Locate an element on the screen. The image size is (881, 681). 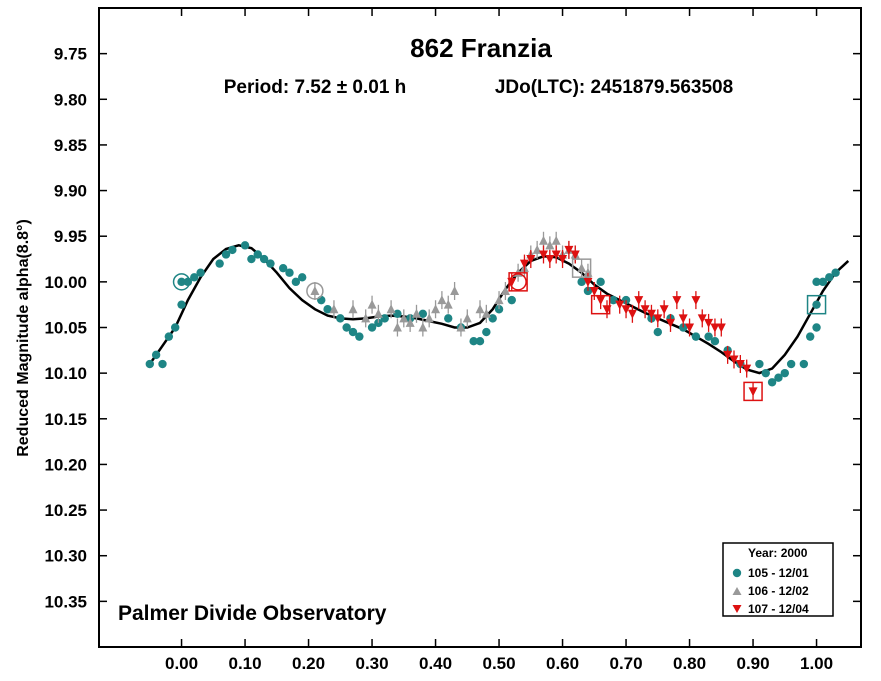
y-tick-label: 10.35 is located at coordinates (65, 601).